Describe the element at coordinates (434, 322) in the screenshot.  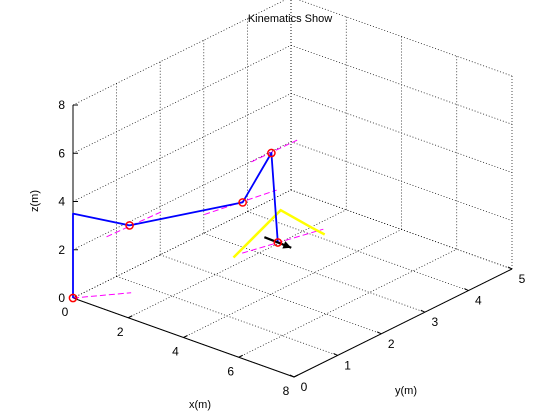
I see `y-tick-label-3: 3` at that location.